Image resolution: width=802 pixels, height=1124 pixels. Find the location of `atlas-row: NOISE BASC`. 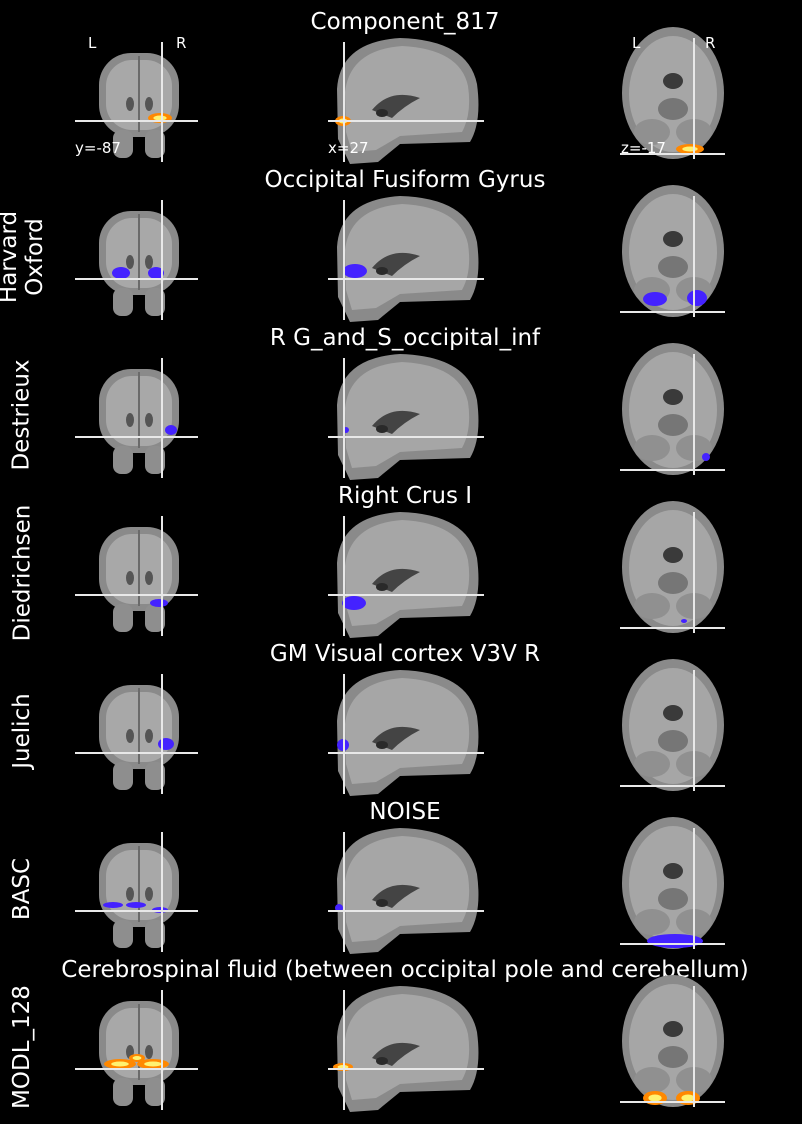

atlas-row: NOISE BASC is located at coordinates (401, 880).